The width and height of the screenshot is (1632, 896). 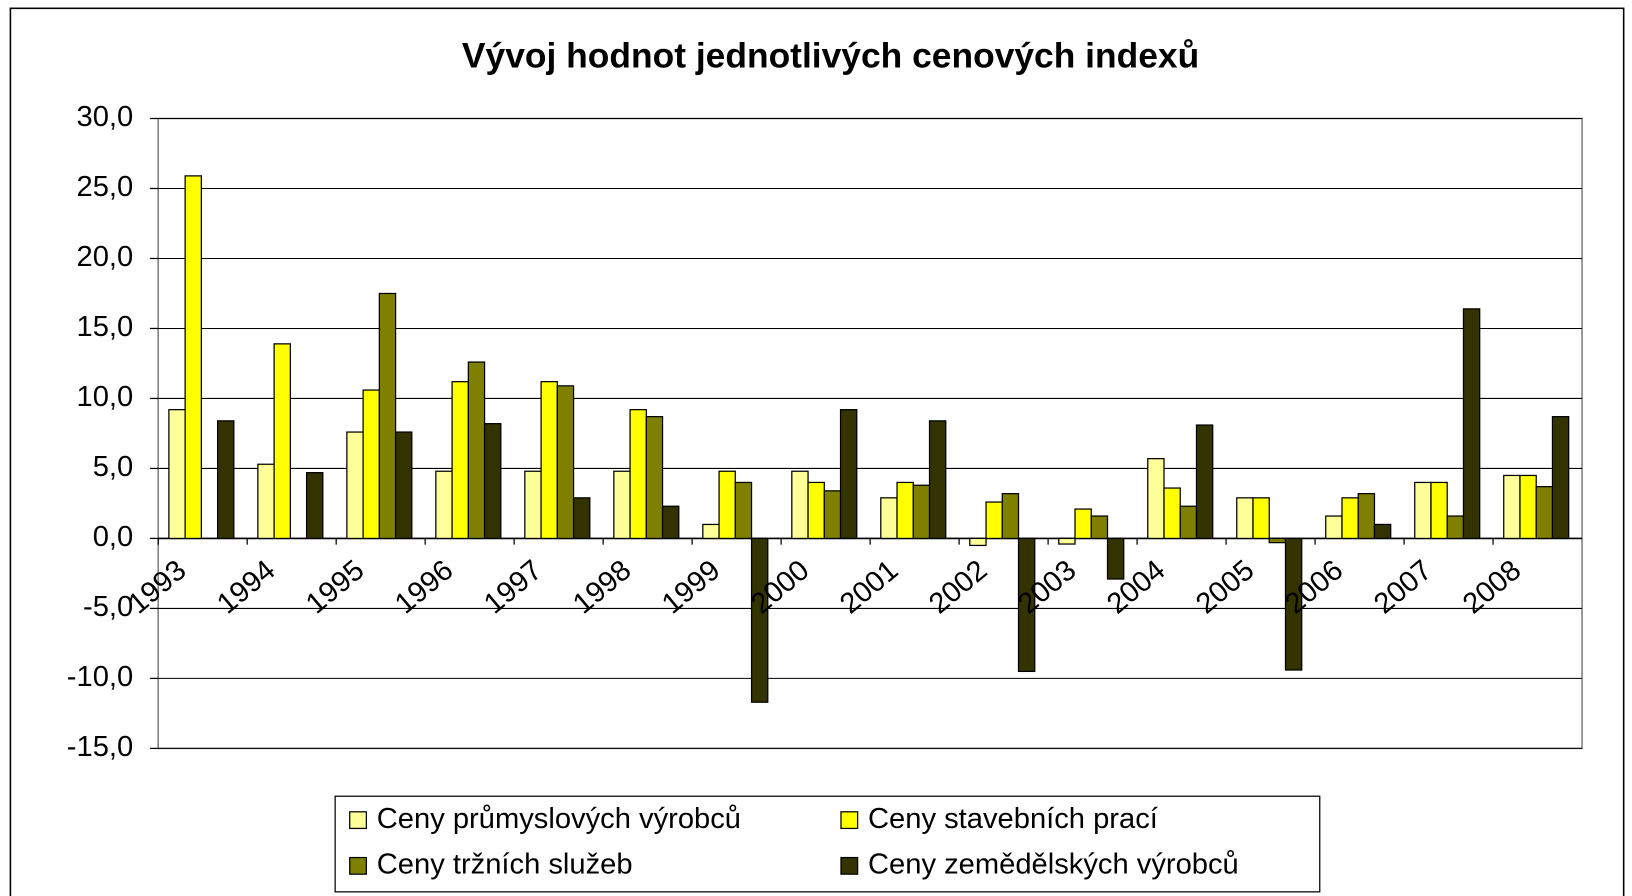 What do you see at coordinates (559, 819) in the screenshot?
I see `legend-label: Ceny průmyslových výrobců` at bounding box center [559, 819].